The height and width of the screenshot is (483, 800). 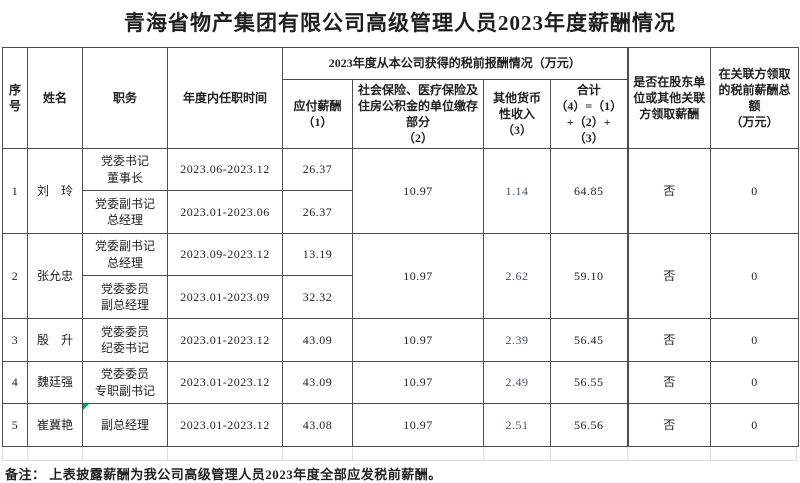 What do you see at coordinates (125, 169) in the screenshot?
I see `cell-position: 党委书记 董事长` at bounding box center [125, 169].